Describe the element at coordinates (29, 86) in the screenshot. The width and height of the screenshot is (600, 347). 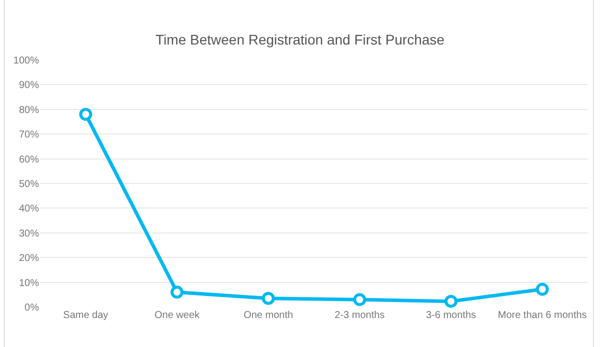
I see `y-tick-label: 90%` at that location.